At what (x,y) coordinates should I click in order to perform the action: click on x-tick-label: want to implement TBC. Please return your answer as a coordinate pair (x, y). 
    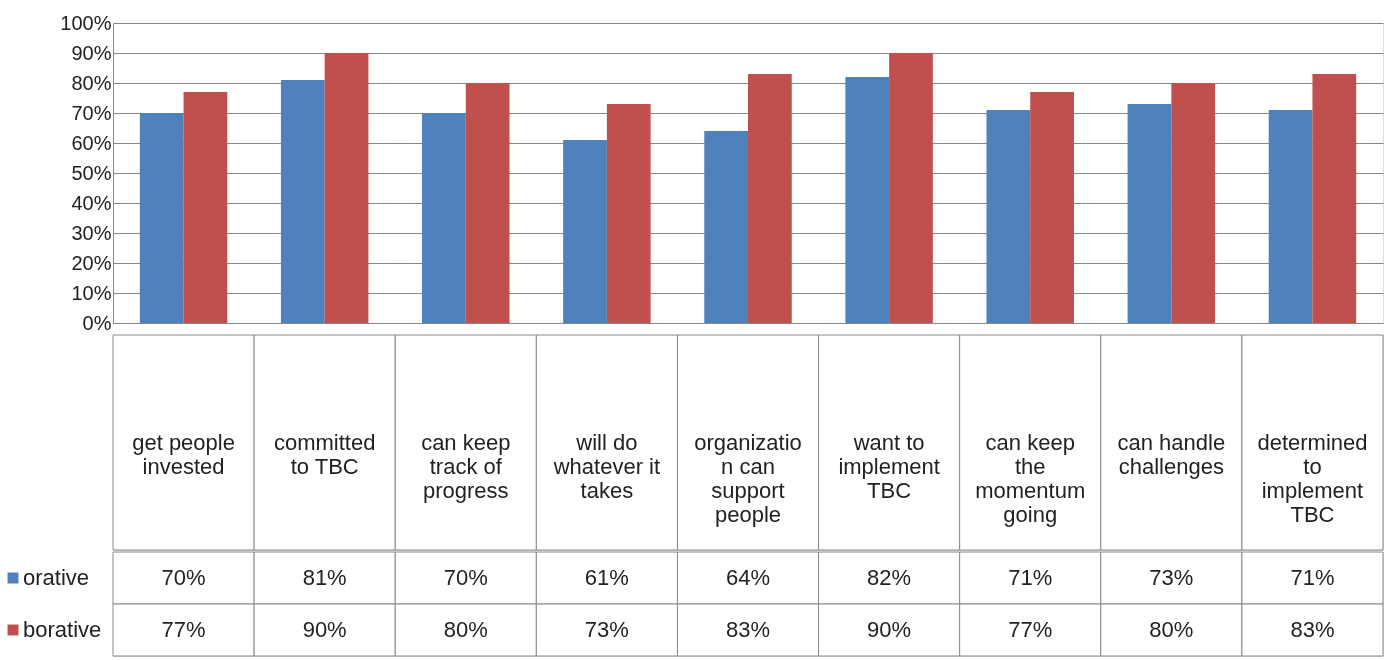
    Looking at the image, I should click on (889, 466).